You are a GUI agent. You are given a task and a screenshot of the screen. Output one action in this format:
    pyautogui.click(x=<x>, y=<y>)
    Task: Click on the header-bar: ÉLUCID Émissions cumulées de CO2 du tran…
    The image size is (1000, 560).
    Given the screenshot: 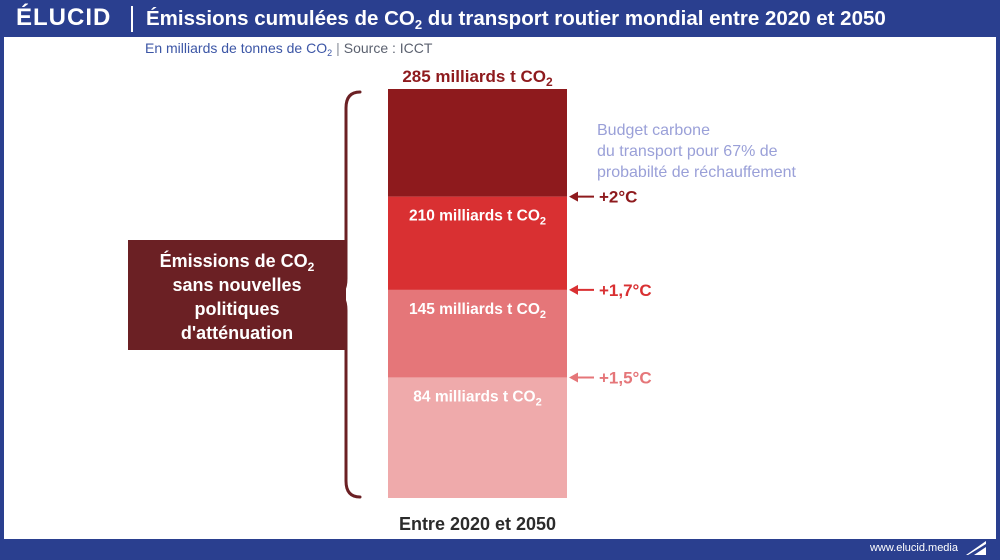 What is the action you would take?
    pyautogui.click(x=500, y=18)
    